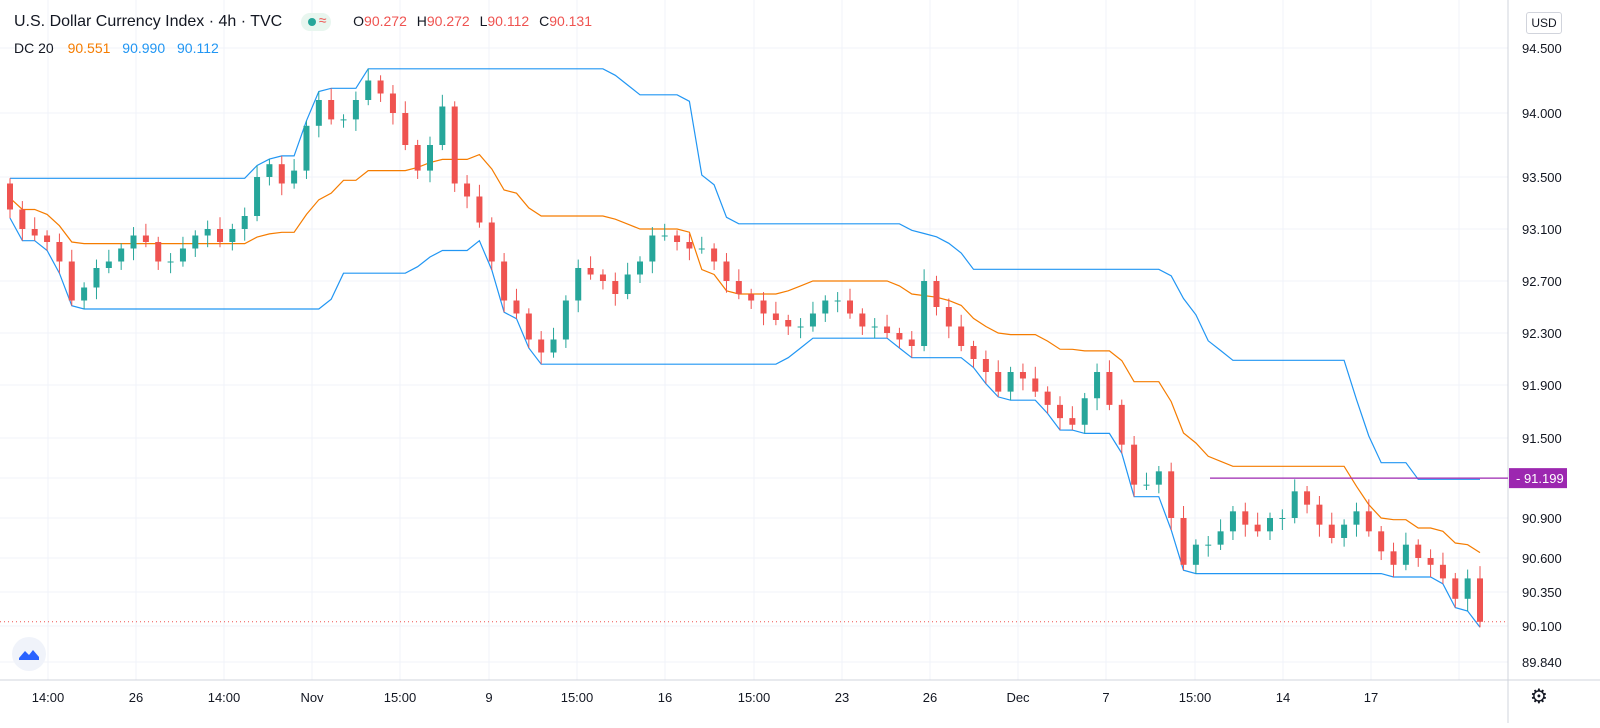 The width and height of the screenshot is (1600, 728). I want to click on price-tick-label: 92.700, so click(1542, 281).